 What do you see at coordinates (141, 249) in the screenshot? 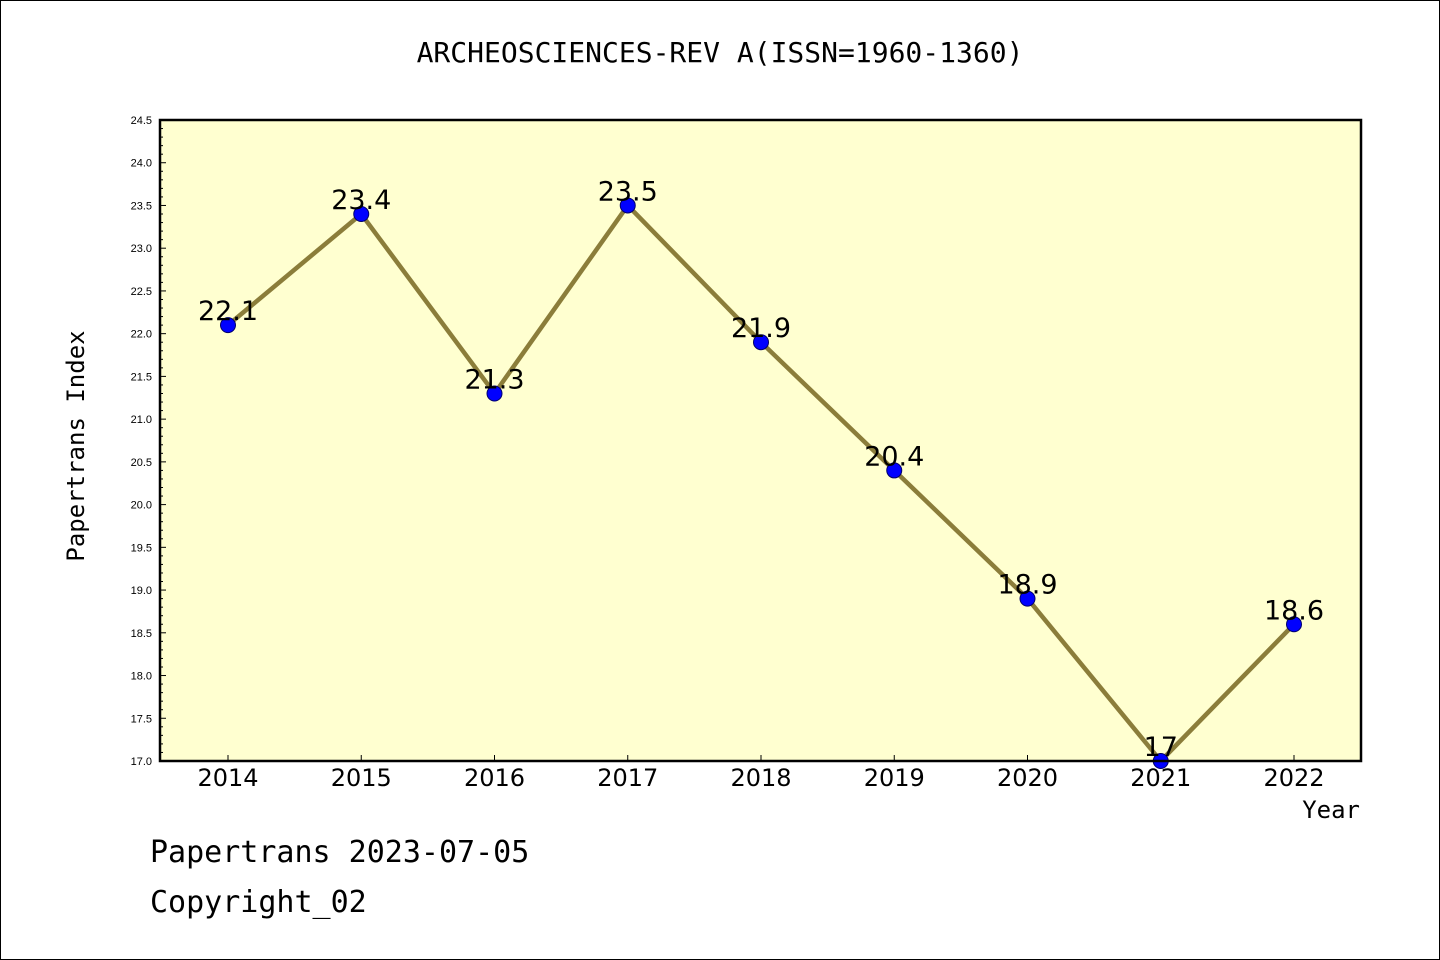
I see `y-tick-label: 23.0` at bounding box center [141, 249].